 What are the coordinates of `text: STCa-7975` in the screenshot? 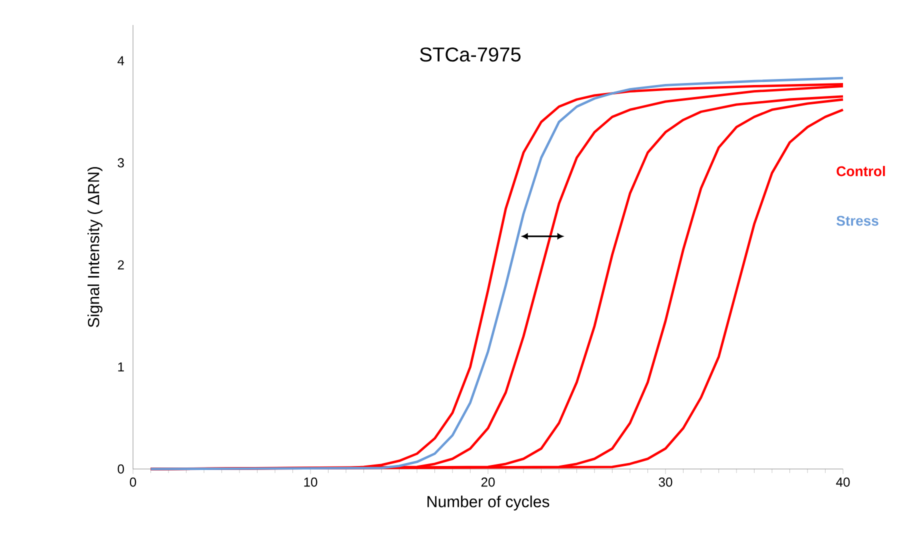 It's located at (470, 54).